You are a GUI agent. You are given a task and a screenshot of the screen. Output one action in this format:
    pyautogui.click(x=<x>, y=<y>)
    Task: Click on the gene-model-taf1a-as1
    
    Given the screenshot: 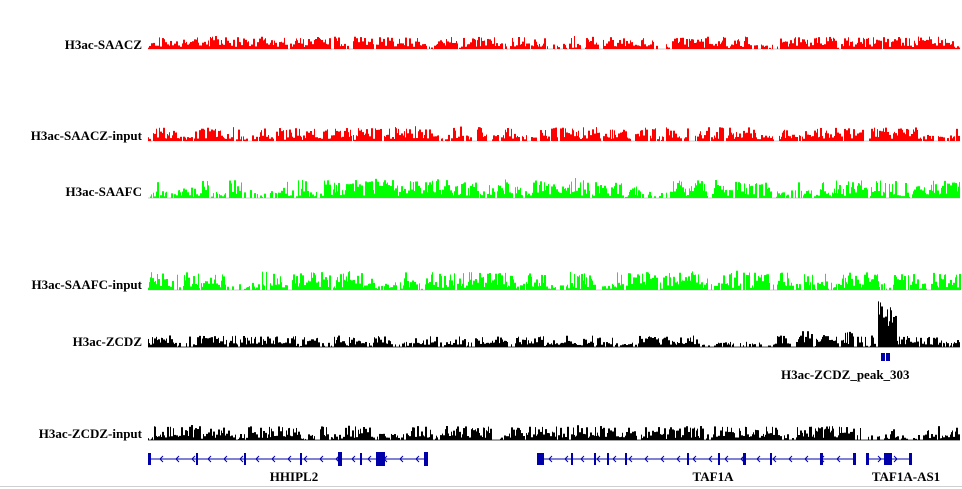 What is the action you would take?
    pyautogui.click(x=889, y=459)
    